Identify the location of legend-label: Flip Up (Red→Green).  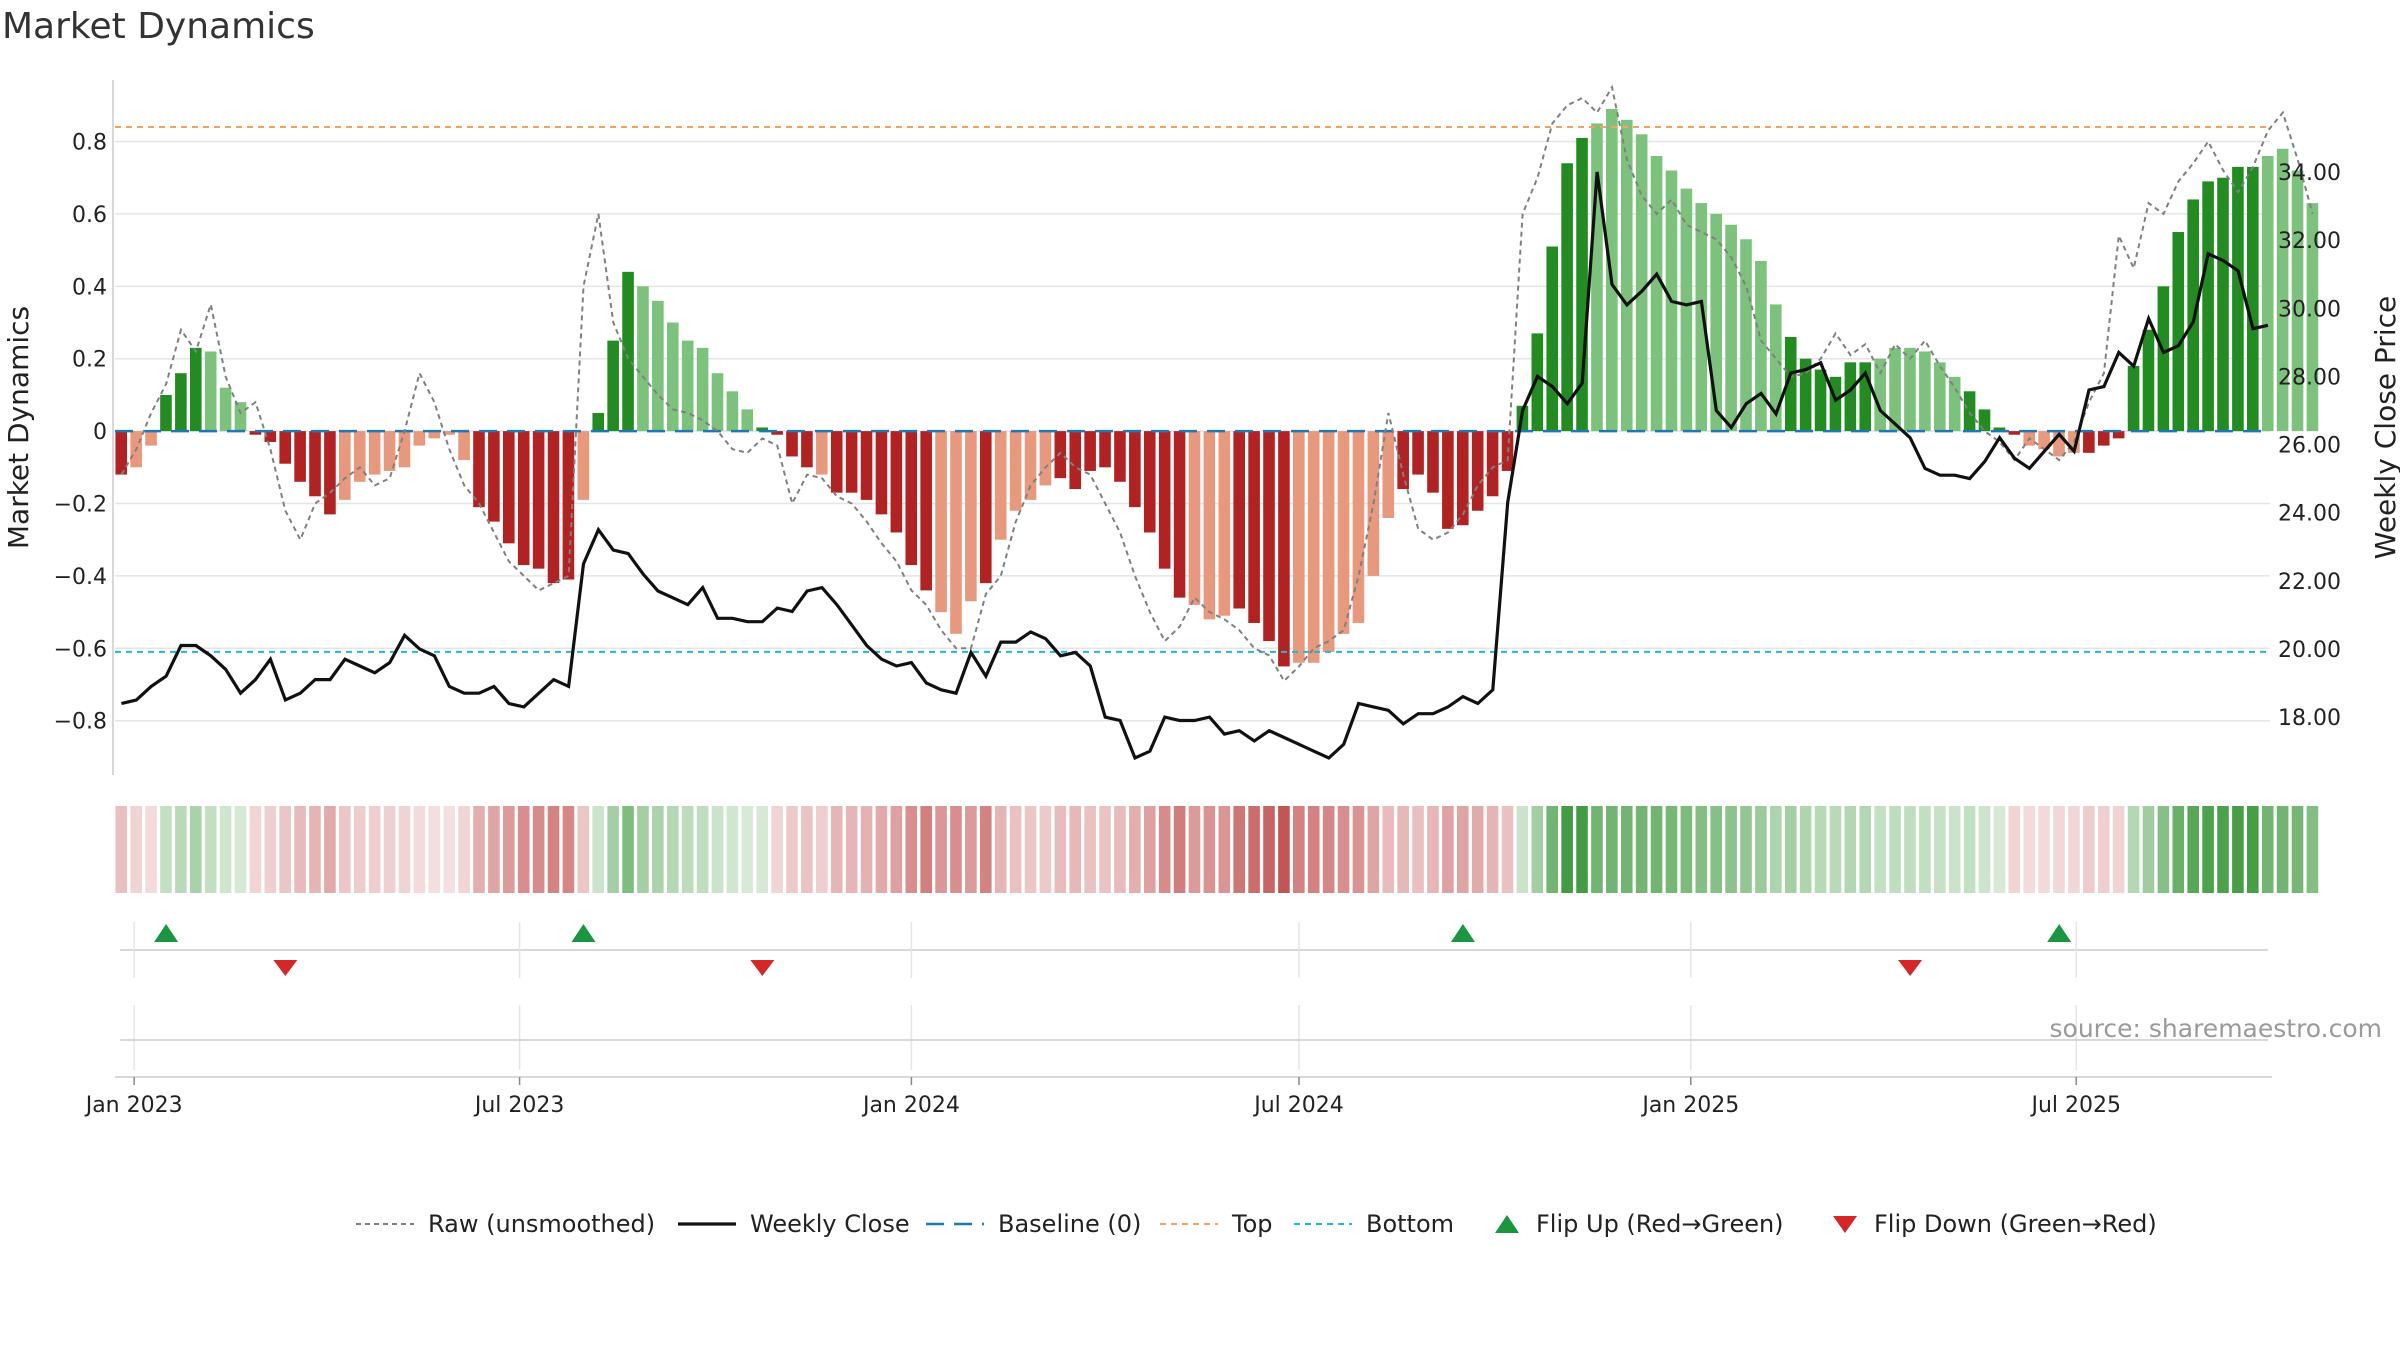
(1660, 1224).